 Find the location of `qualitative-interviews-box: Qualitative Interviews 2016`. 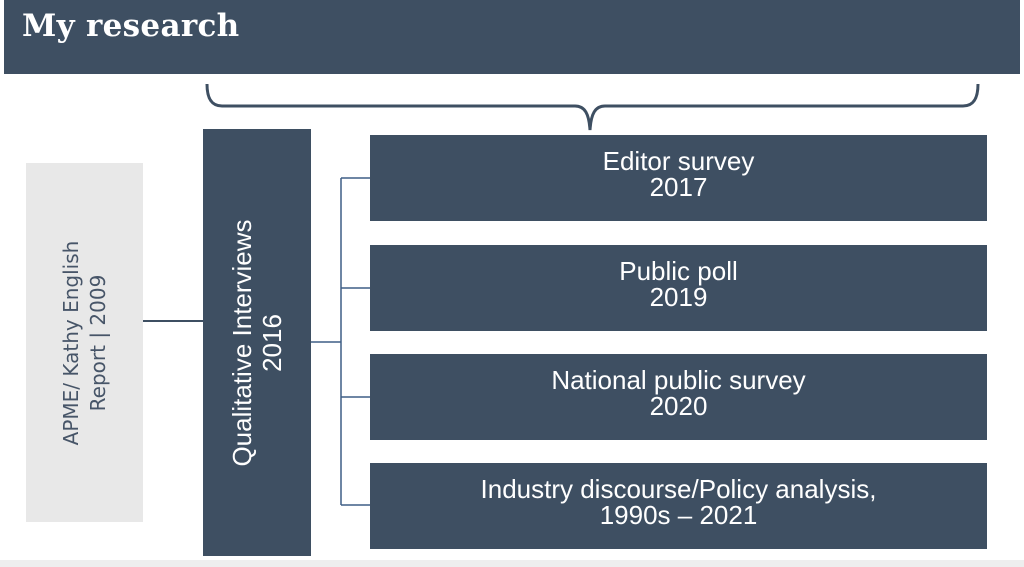

qualitative-interviews-box: Qualitative Interviews 2016 is located at coordinates (257, 342).